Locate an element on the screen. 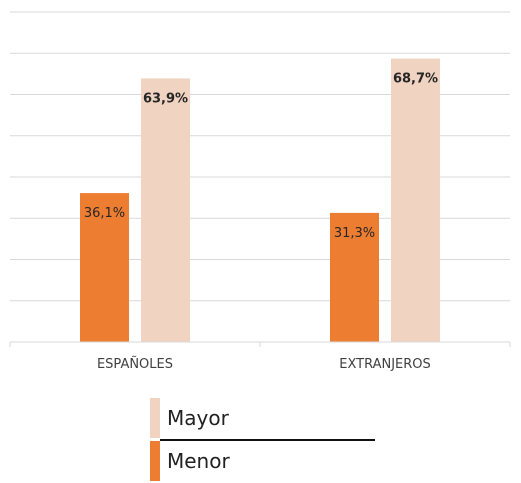 This screenshot has width=521, height=483. legend-item-mayor: Mayor is located at coordinates (265, 418).